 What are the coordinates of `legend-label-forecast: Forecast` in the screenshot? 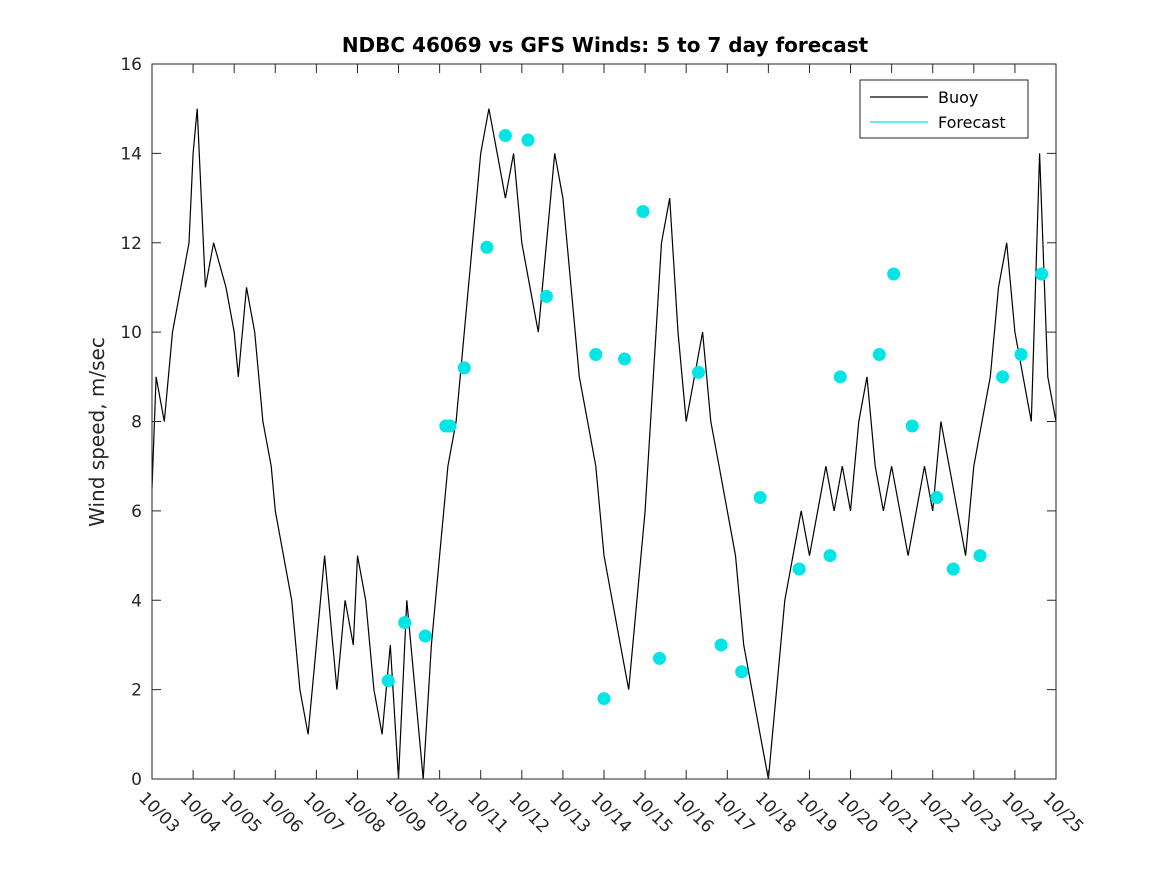 It's located at (972, 122).